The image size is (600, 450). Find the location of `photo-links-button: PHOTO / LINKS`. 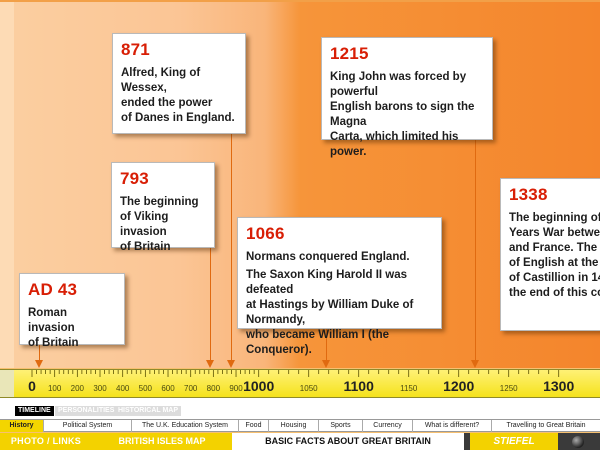

photo-links-button: PHOTO / LINKS is located at coordinates (46, 441).